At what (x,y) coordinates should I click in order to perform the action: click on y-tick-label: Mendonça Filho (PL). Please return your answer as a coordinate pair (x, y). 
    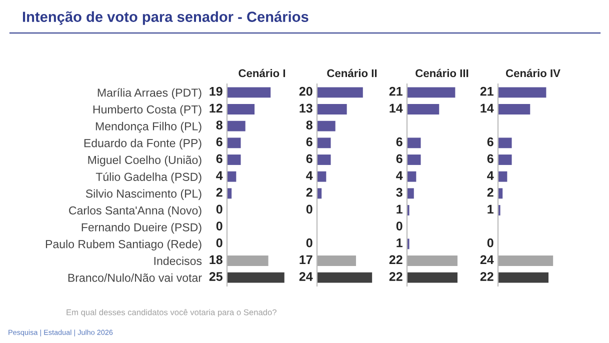
    Looking at the image, I should click on (149, 127).